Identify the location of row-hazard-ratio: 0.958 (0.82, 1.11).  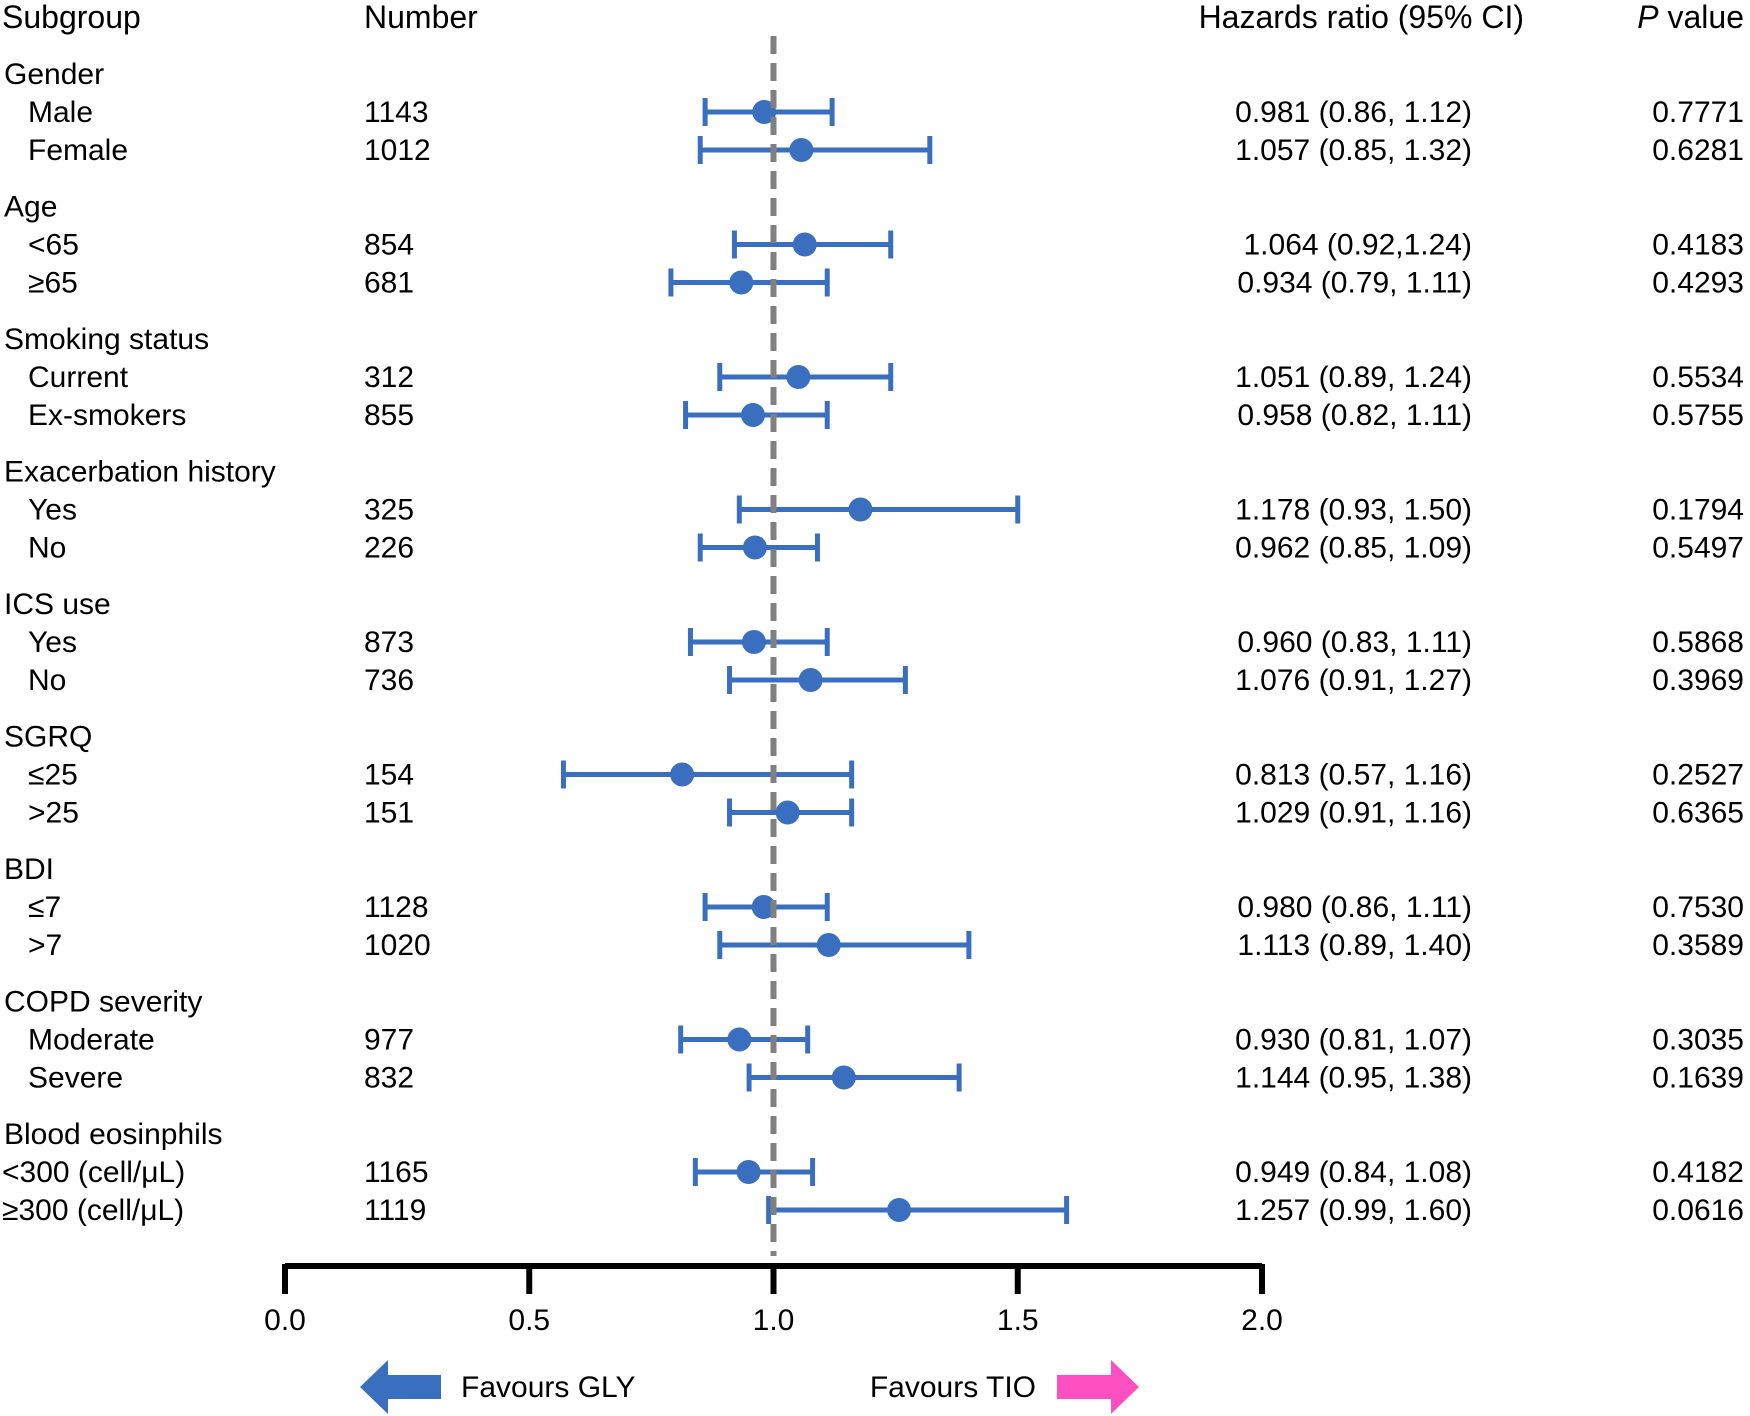
(1354, 415).